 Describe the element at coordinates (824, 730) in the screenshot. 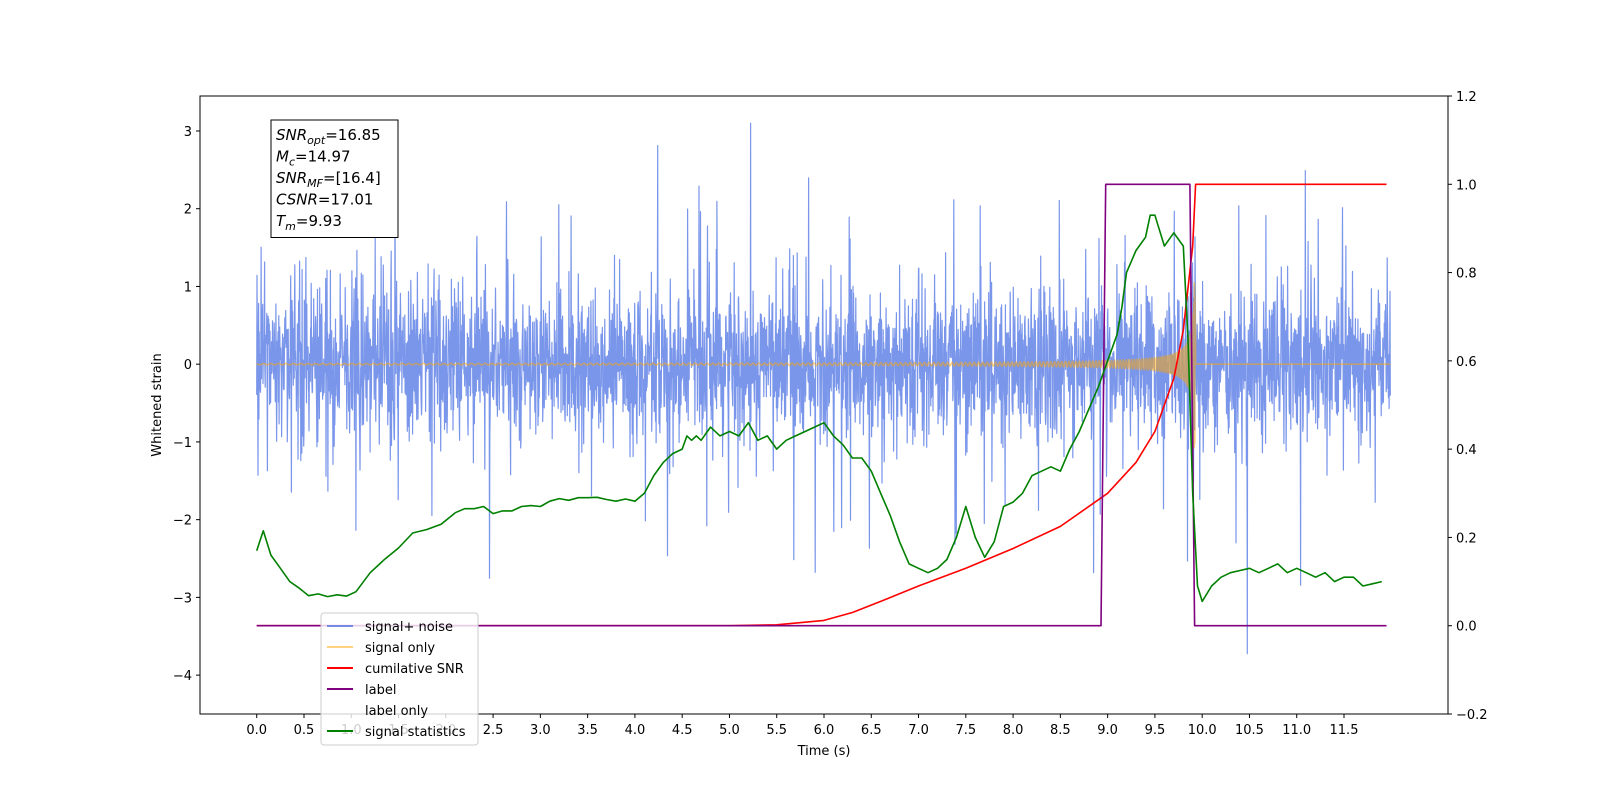

I see `x-tick-label: 6.0` at that location.